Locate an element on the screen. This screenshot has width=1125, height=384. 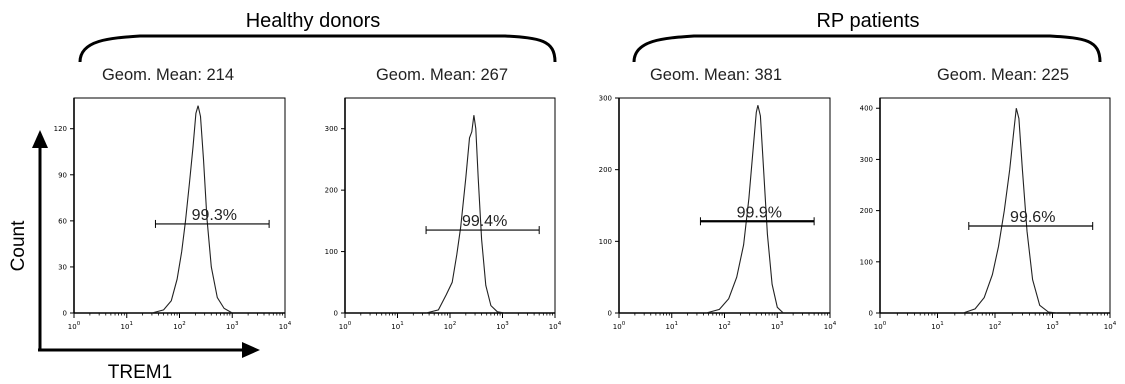
gate-percentage-label: 99.3% is located at coordinates (214, 215).